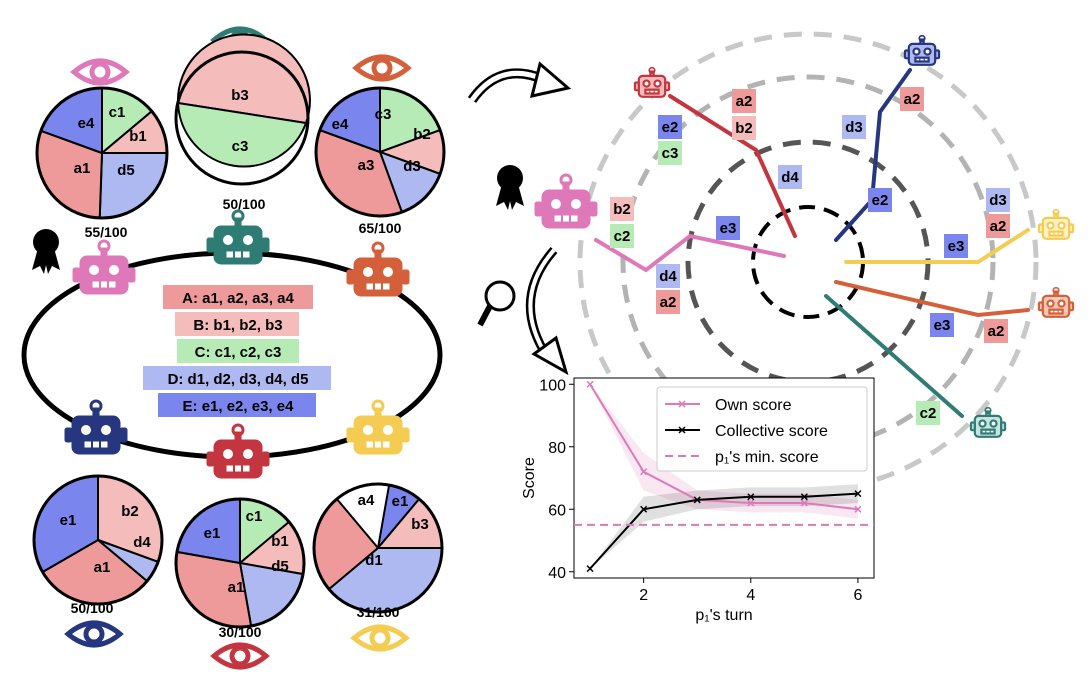 The width and height of the screenshot is (1092, 694). I want to click on pie-teal: b3 c3, so click(242, 109).